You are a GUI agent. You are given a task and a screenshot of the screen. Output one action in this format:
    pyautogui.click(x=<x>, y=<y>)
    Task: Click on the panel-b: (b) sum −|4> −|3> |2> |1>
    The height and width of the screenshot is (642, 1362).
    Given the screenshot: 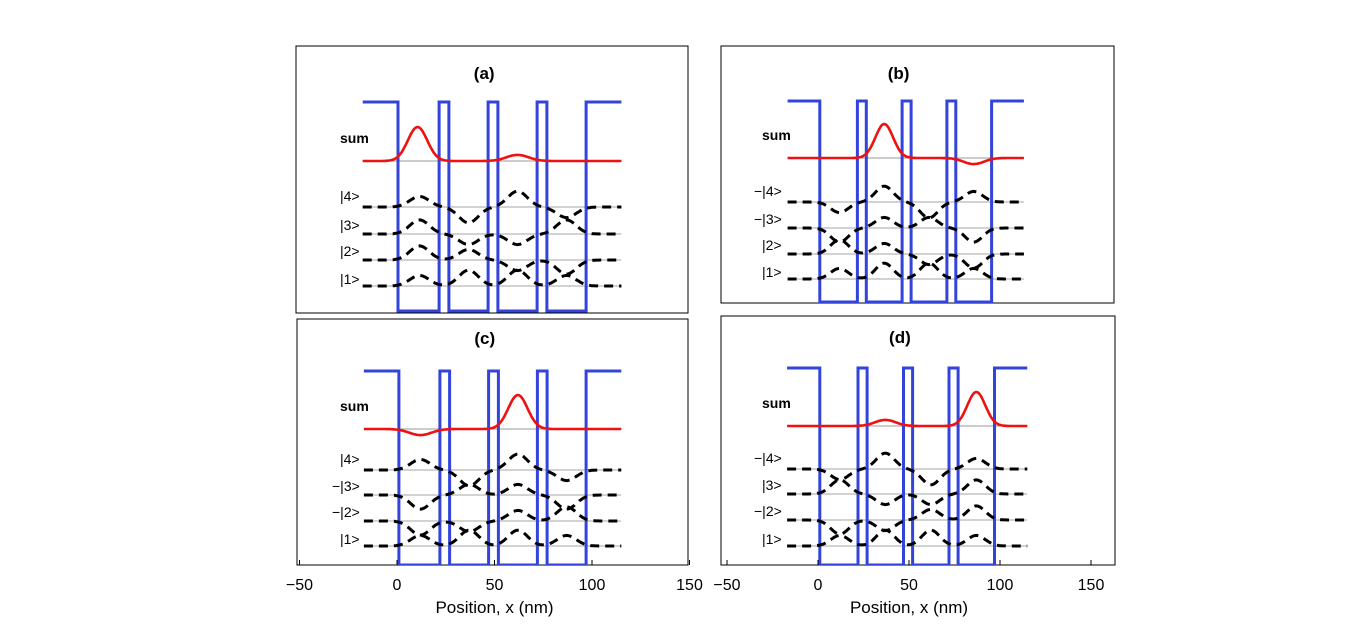 What is the action you would take?
    pyautogui.click(x=917, y=174)
    